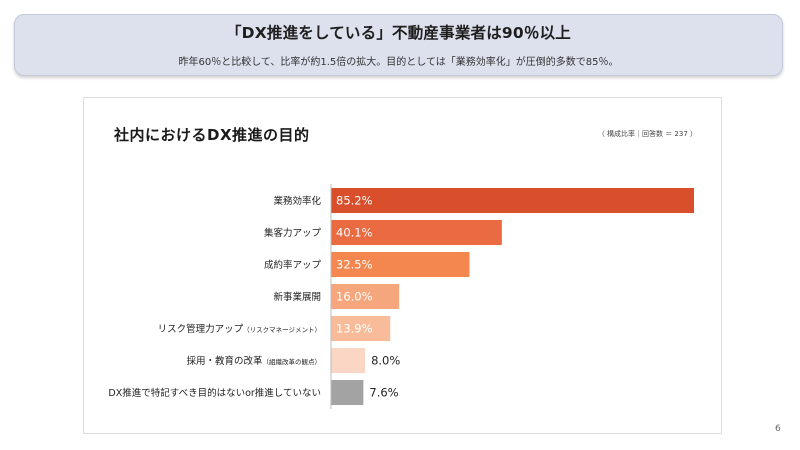  Describe the element at coordinates (778, 429) in the screenshot. I see `page-number: 6` at that location.